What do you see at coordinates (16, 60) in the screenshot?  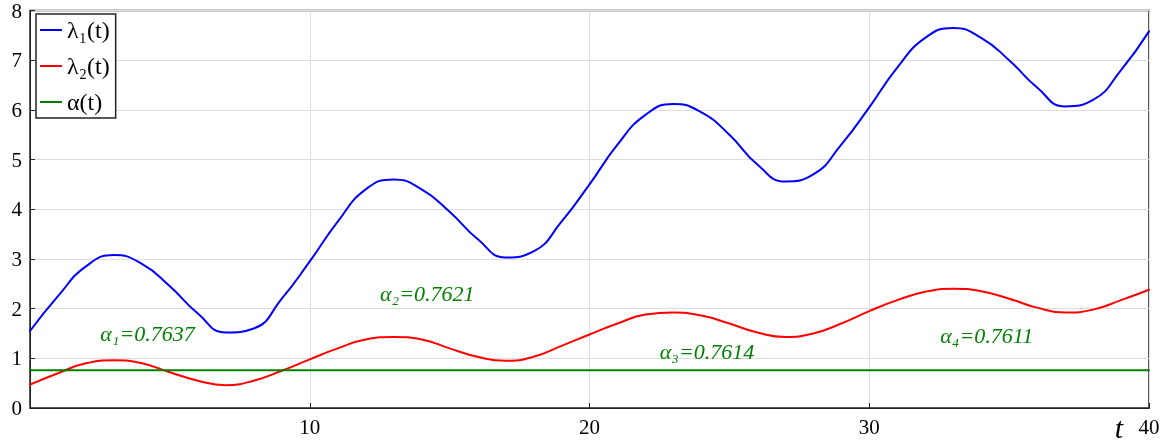 I see `y-tick-label: 7` at bounding box center [16, 60].